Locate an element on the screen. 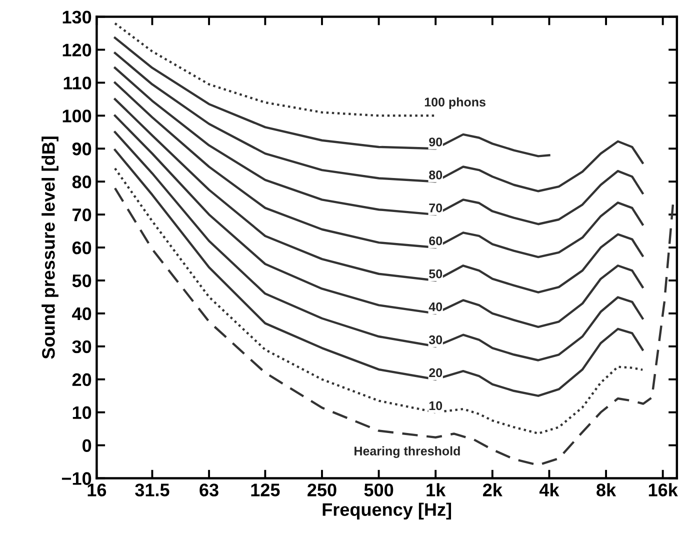 This screenshot has width=681, height=541. x-tick-label: 250 is located at coordinates (322, 490).